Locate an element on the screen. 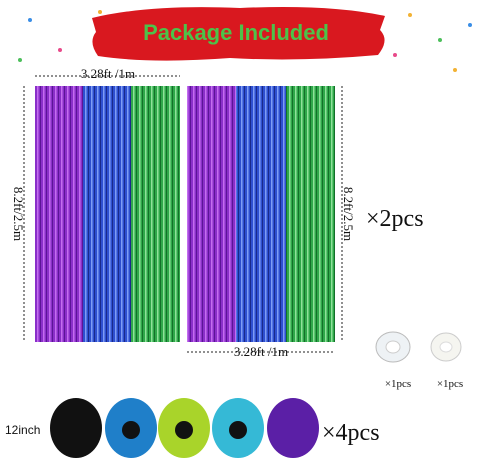 This screenshot has width=488, height=464. glue-dots is located at coordinates (446, 347).